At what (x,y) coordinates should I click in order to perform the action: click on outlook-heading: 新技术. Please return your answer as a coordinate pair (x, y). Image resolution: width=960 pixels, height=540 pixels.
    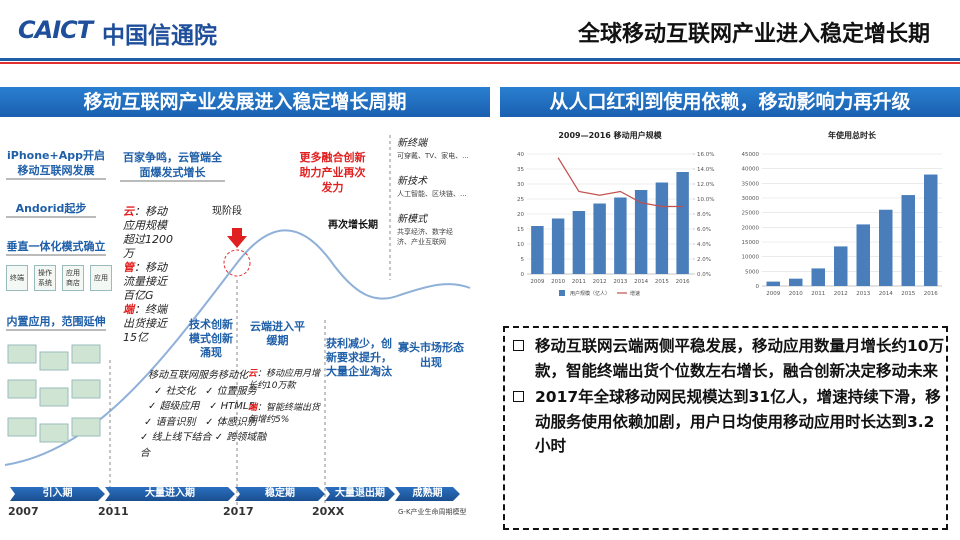
    Looking at the image, I should click on (412, 181).